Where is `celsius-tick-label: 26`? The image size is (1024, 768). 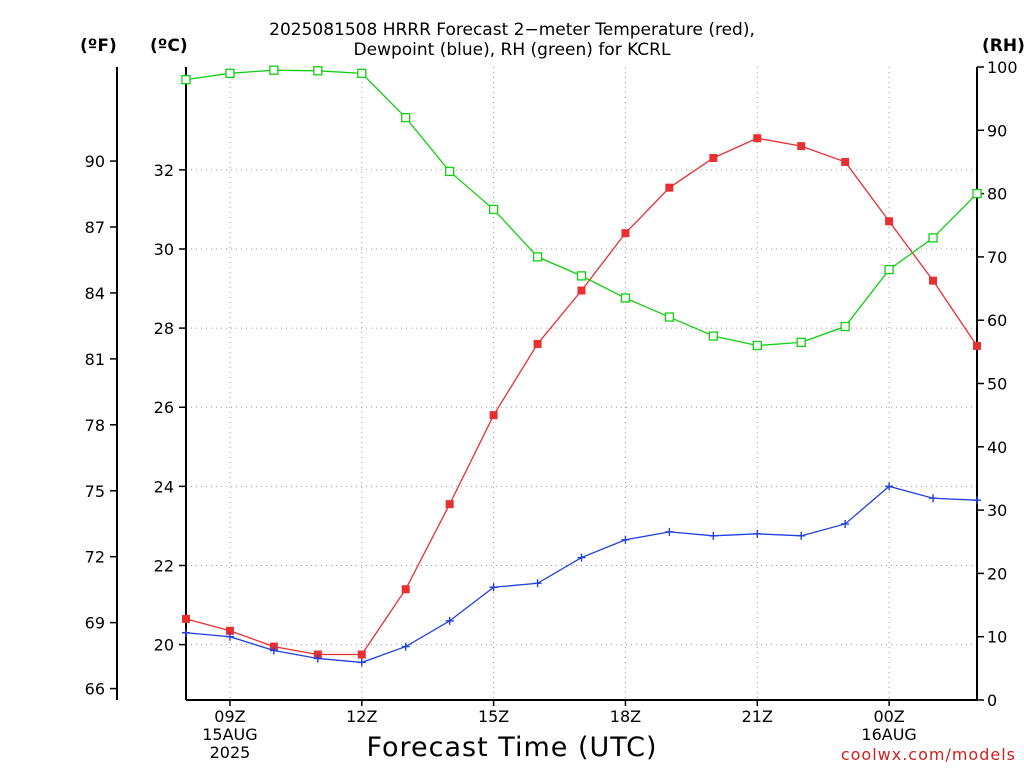
celsius-tick-label: 26 is located at coordinates (164, 407).